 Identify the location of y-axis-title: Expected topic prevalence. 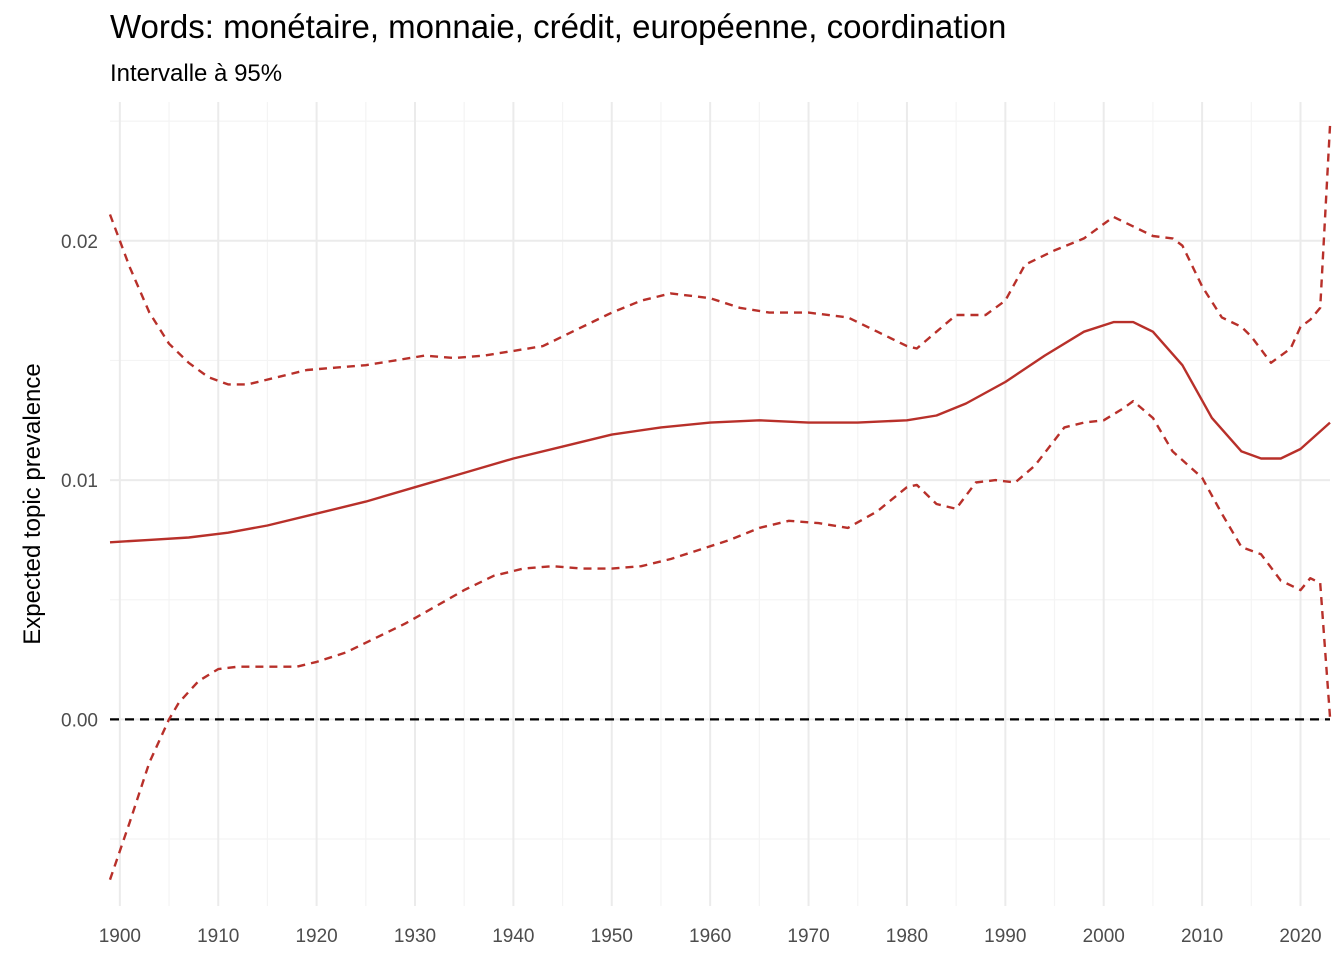
(32, 504).